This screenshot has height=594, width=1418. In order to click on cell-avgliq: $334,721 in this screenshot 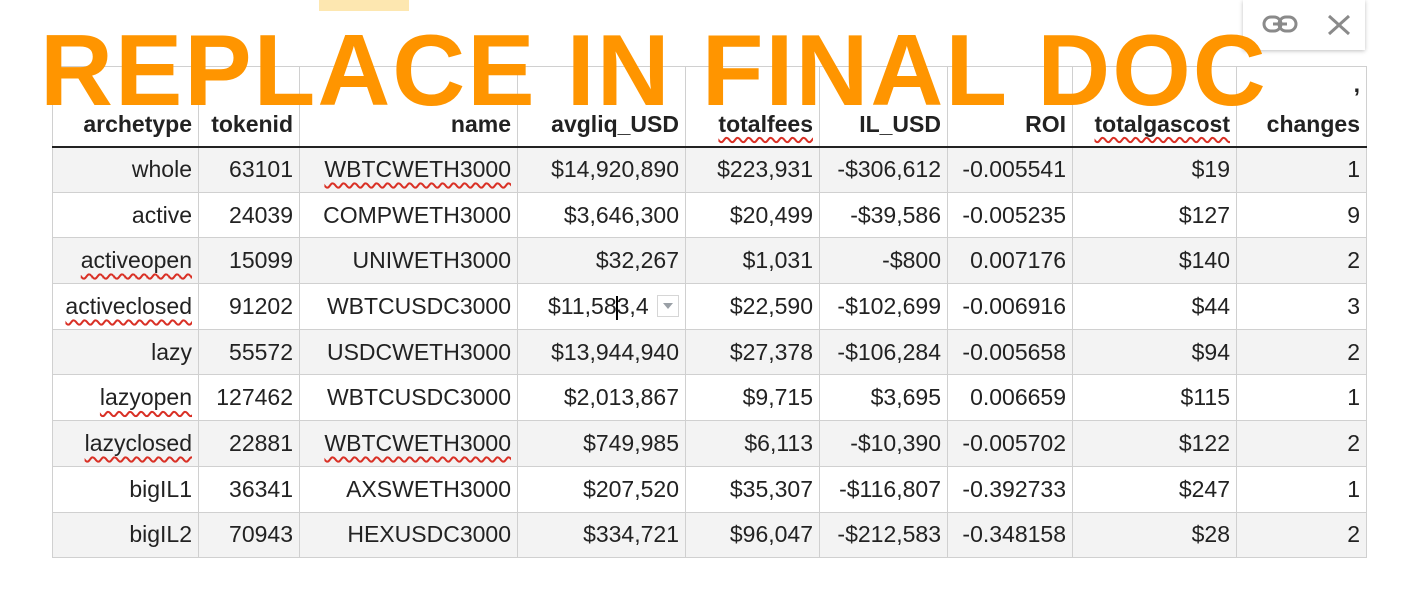, I will do `click(601, 535)`.